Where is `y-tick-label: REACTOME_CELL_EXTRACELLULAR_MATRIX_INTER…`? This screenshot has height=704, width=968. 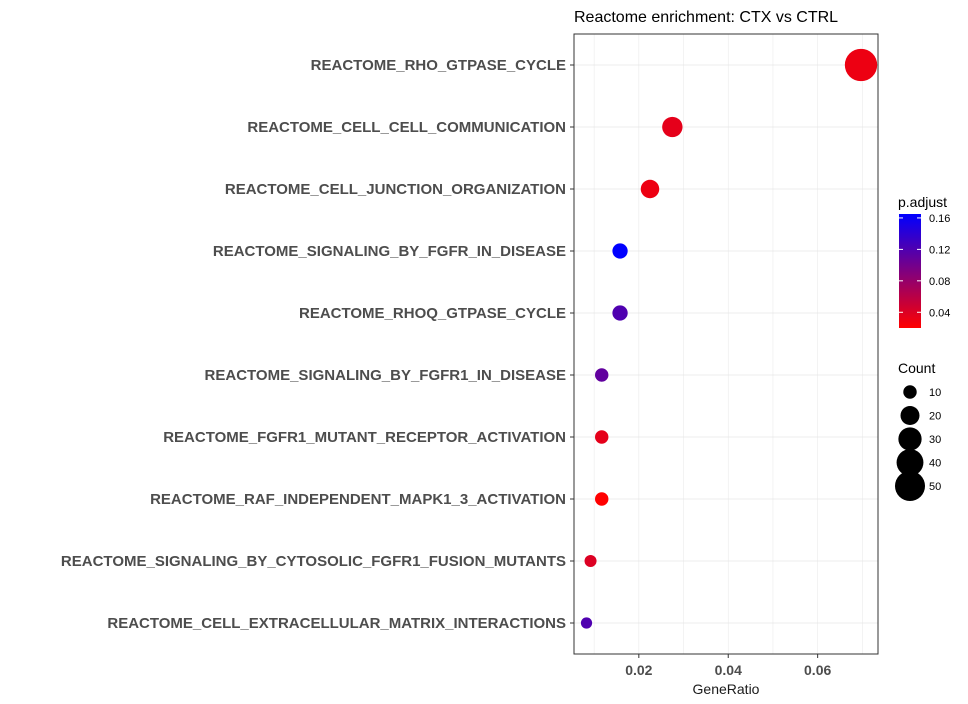 y-tick-label: REACTOME_CELL_EXTRACELLULAR_MATRIX_INTER… is located at coordinates (336, 623).